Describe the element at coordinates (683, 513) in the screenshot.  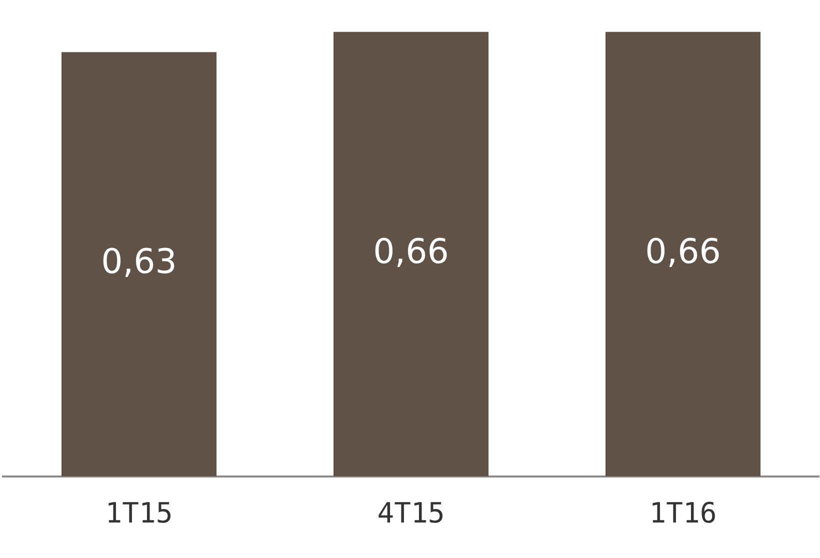
I see `x-tick-label: 1T16` at that location.